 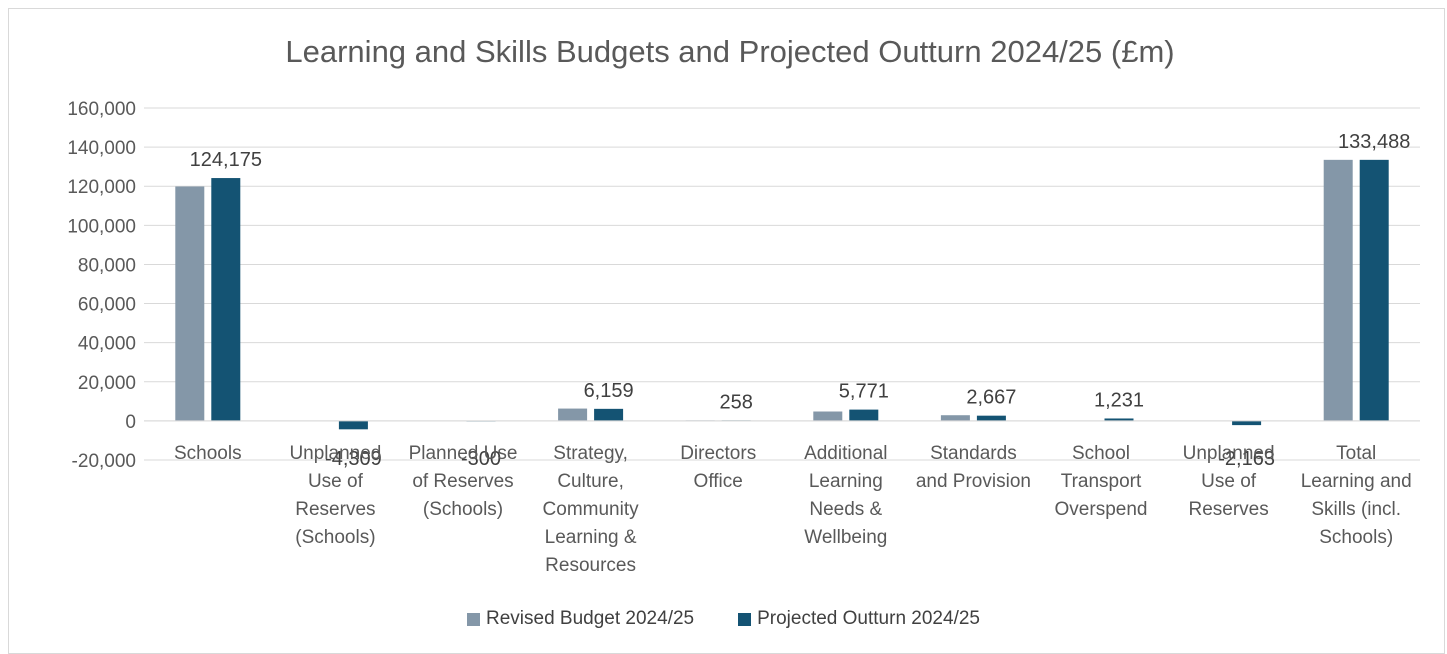 What do you see at coordinates (591, 509) in the screenshot?
I see `x-tick-label: Community` at bounding box center [591, 509].